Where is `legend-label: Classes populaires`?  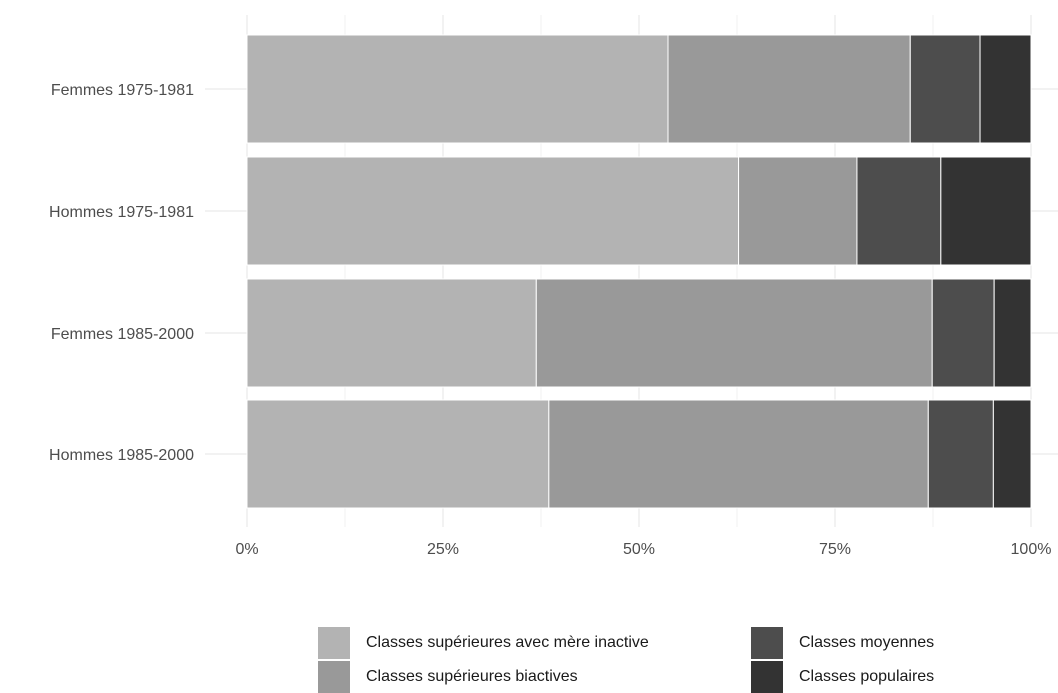 legend-label: Classes populaires is located at coordinates (867, 676).